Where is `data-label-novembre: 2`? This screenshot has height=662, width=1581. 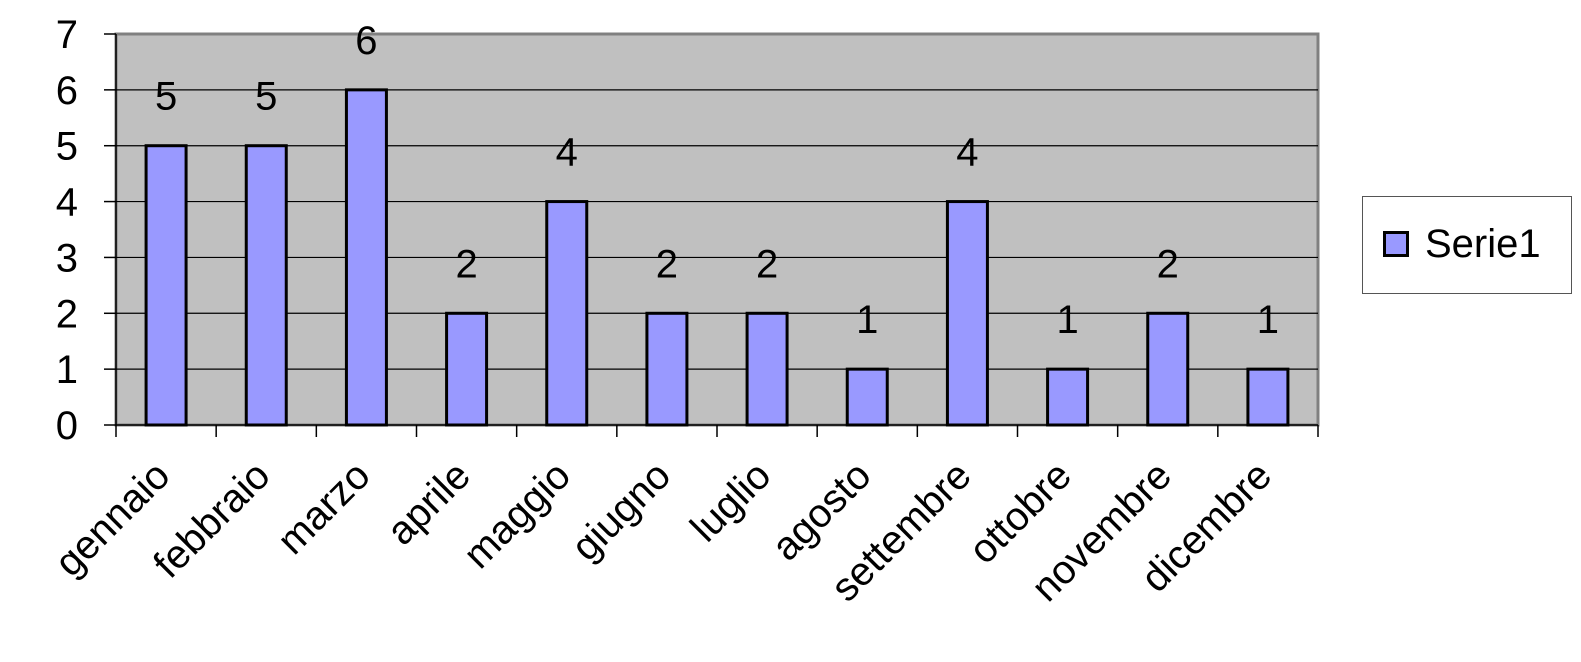
data-label-novembre: 2 is located at coordinates (1168, 264).